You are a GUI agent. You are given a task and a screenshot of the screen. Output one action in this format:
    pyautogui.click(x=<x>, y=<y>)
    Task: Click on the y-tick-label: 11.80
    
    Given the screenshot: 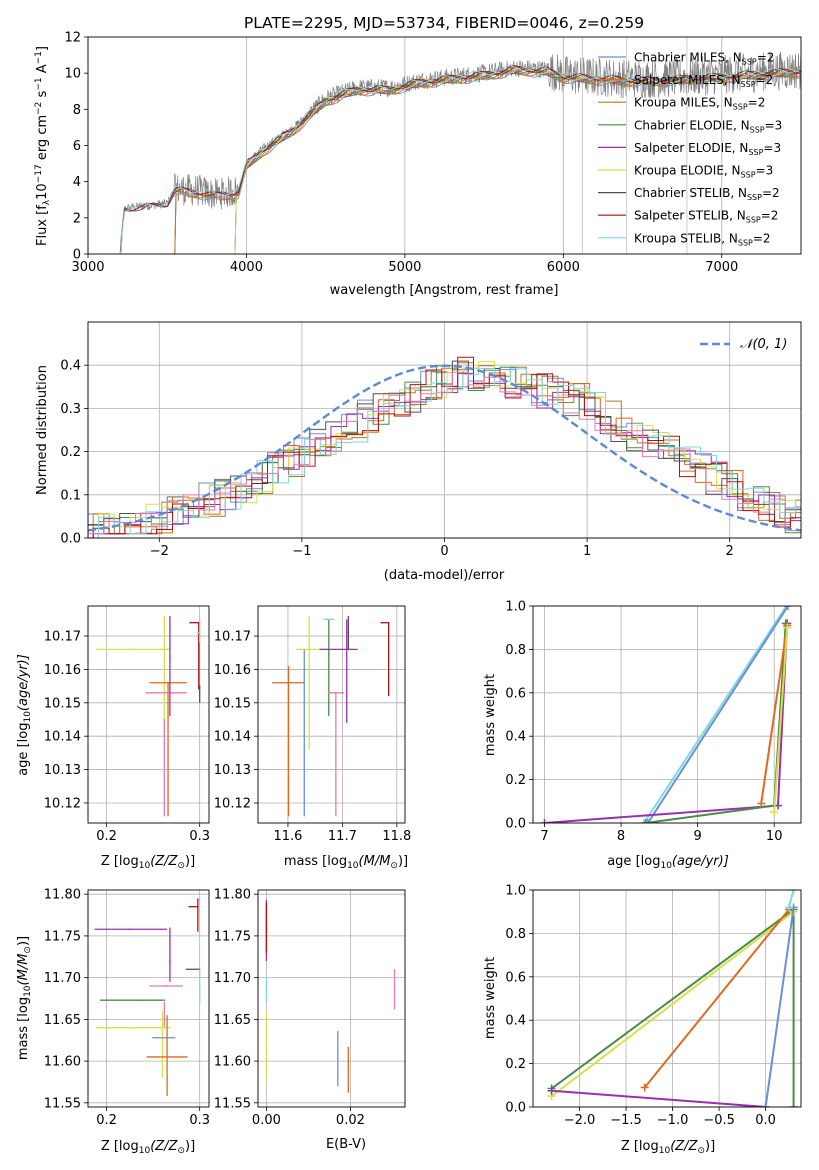 What is the action you would take?
    pyautogui.click(x=62, y=895)
    